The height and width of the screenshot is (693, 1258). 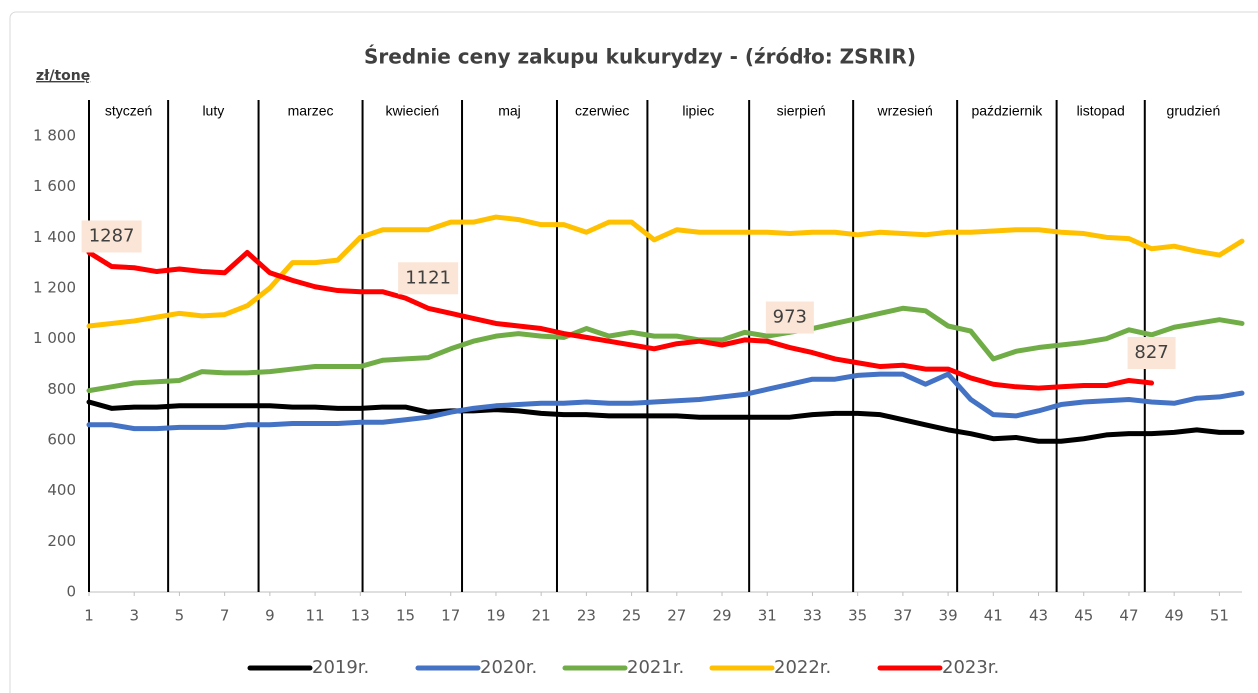 I want to click on legend-label: 2022r., so click(x=802, y=667).